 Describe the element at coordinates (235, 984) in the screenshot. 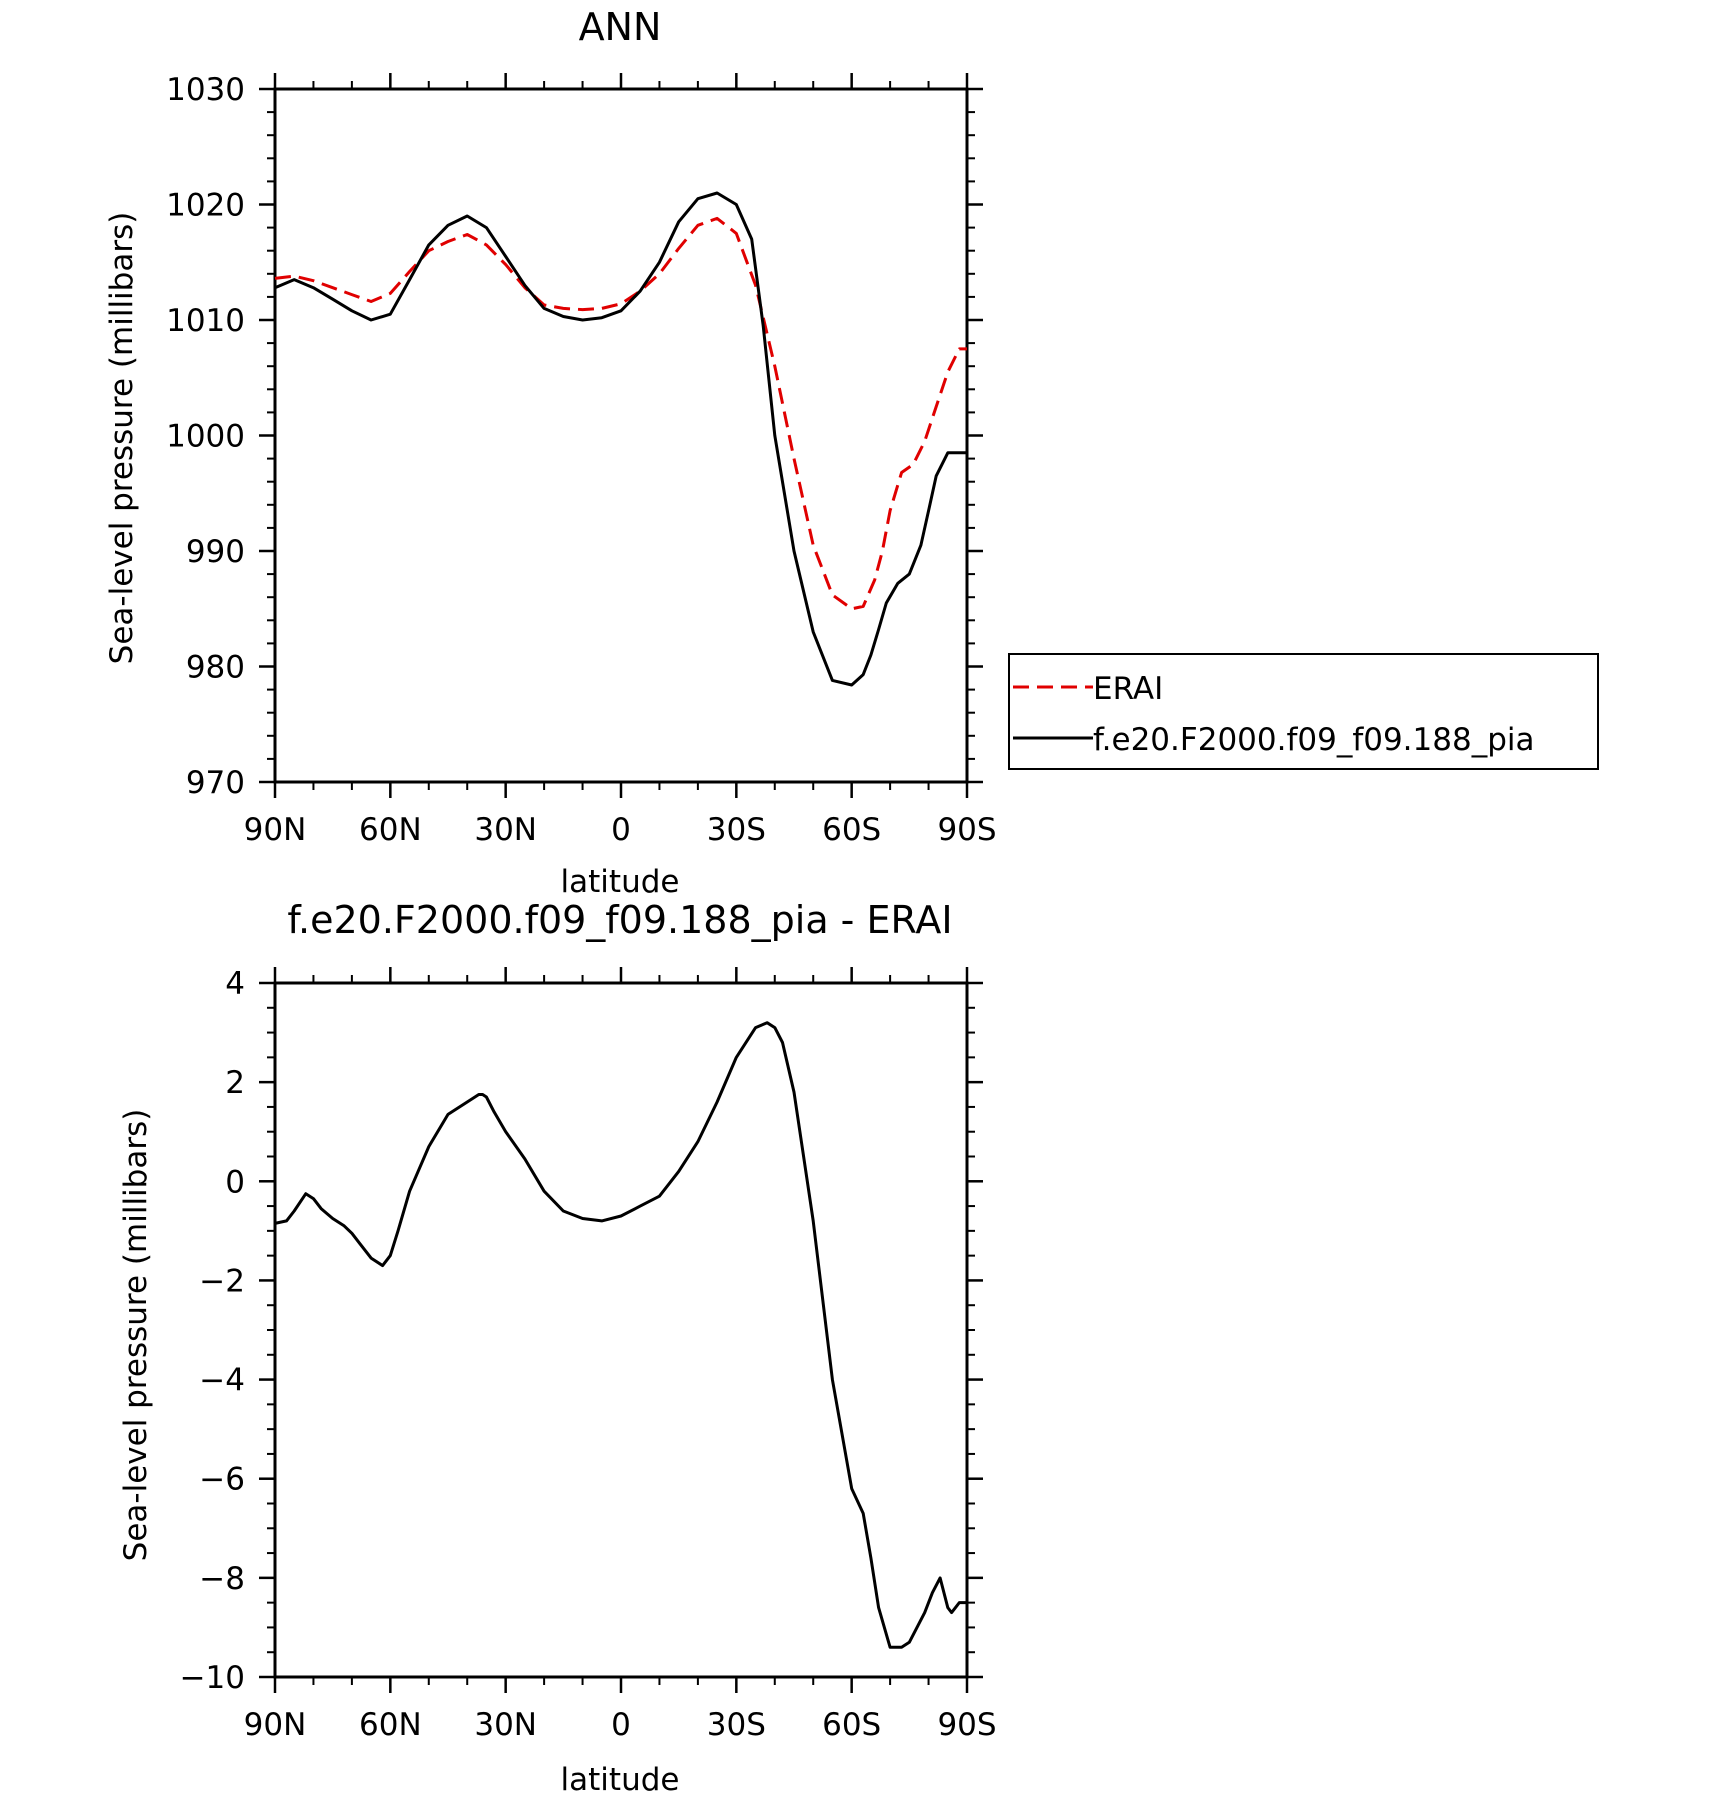

I see `y-tick-label: 4` at that location.